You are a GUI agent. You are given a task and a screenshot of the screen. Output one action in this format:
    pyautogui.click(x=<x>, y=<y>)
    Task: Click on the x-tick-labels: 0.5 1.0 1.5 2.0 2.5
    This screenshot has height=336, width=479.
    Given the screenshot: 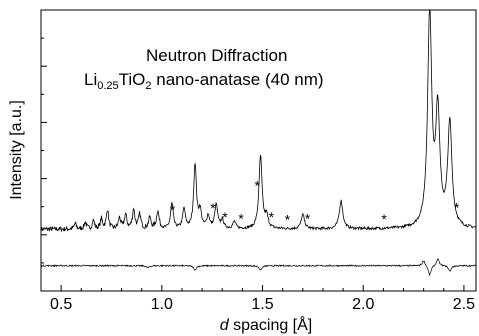 What is the action you would take?
    pyautogui.click(x=262, y=304)
    